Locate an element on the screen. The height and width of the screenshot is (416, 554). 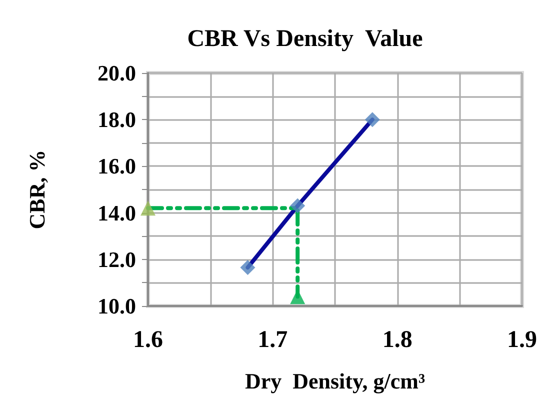
x-tick-label: 1.6 is located at coordinates (148, 340).